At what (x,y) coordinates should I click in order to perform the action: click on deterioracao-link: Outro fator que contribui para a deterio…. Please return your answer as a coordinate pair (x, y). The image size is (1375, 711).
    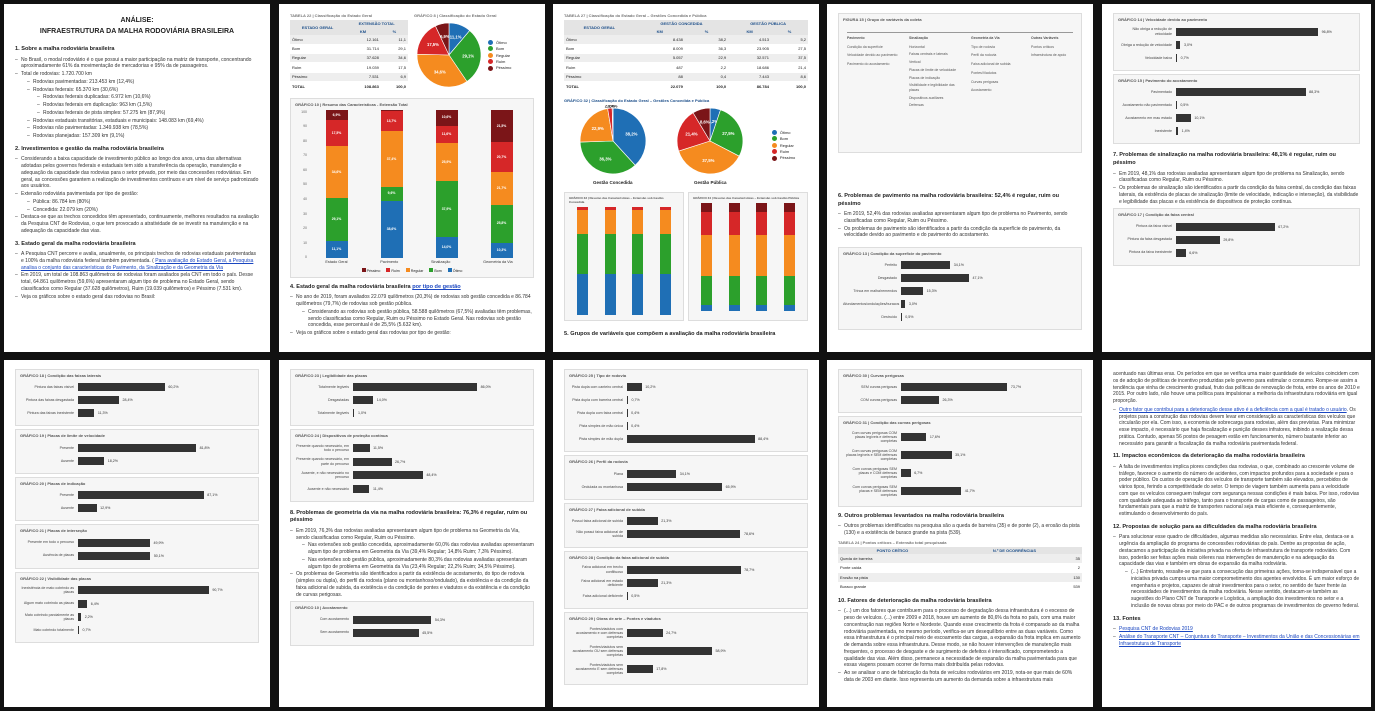
    Looking at the image, I should click on (1233, 409).